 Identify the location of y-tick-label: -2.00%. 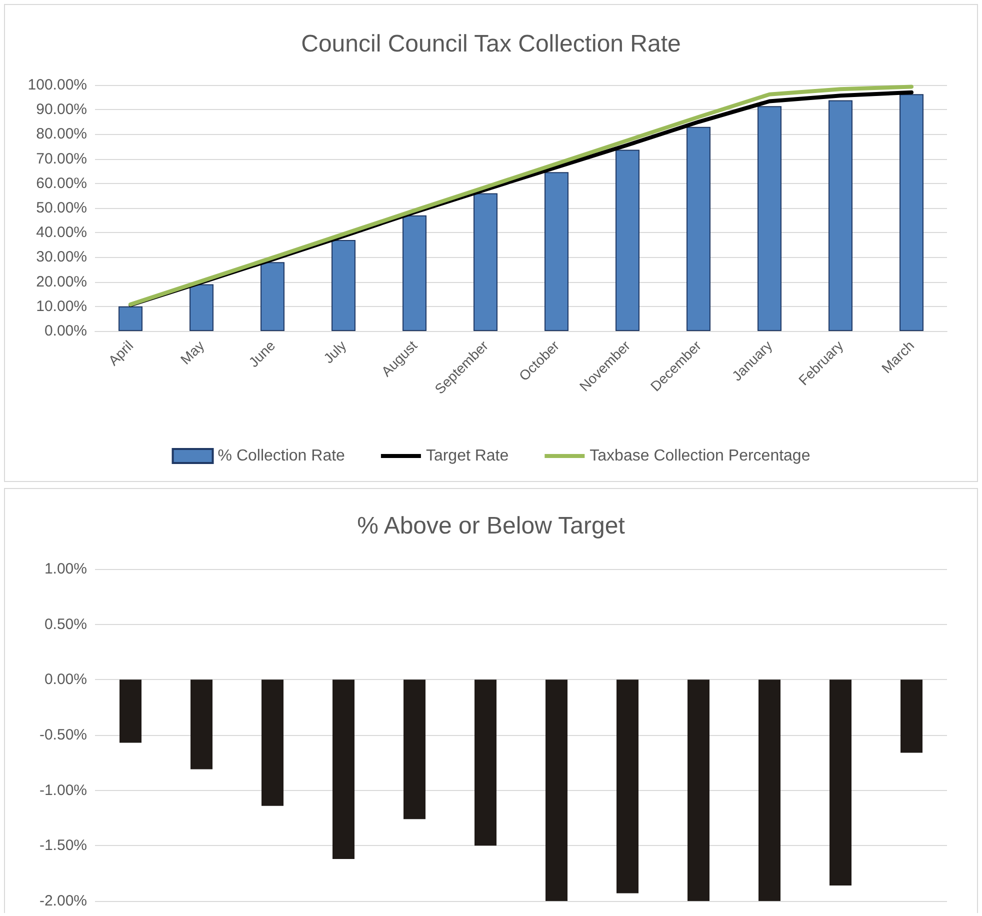
(63, 901).